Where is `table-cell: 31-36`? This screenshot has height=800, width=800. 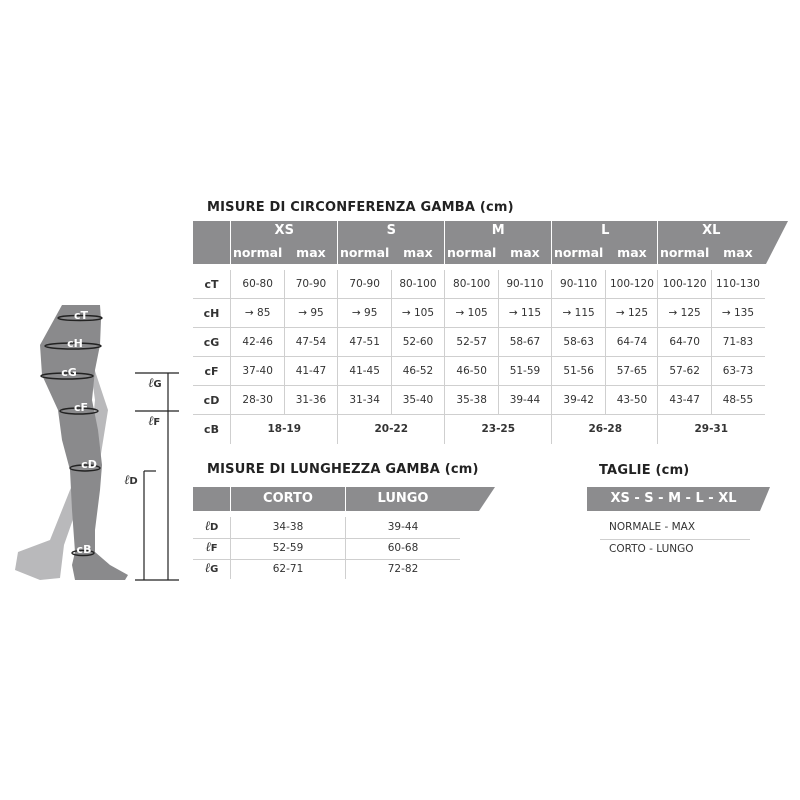
table-cell: 31-36 is located at coordinates (311, 400).